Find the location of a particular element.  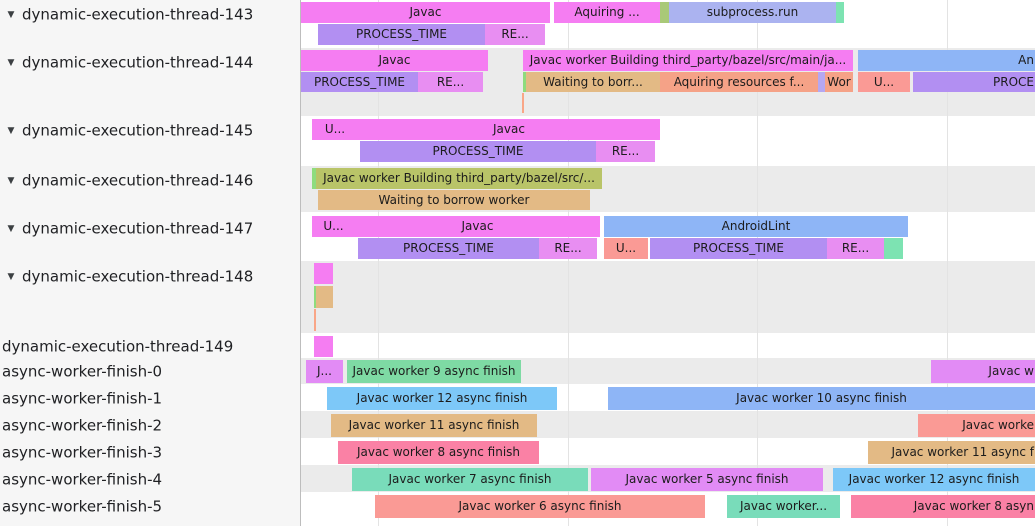

track-label-dynamic-execution-thread-145: ▼ dynamic-execution-thread-145 is located at coordinates (150, 130).